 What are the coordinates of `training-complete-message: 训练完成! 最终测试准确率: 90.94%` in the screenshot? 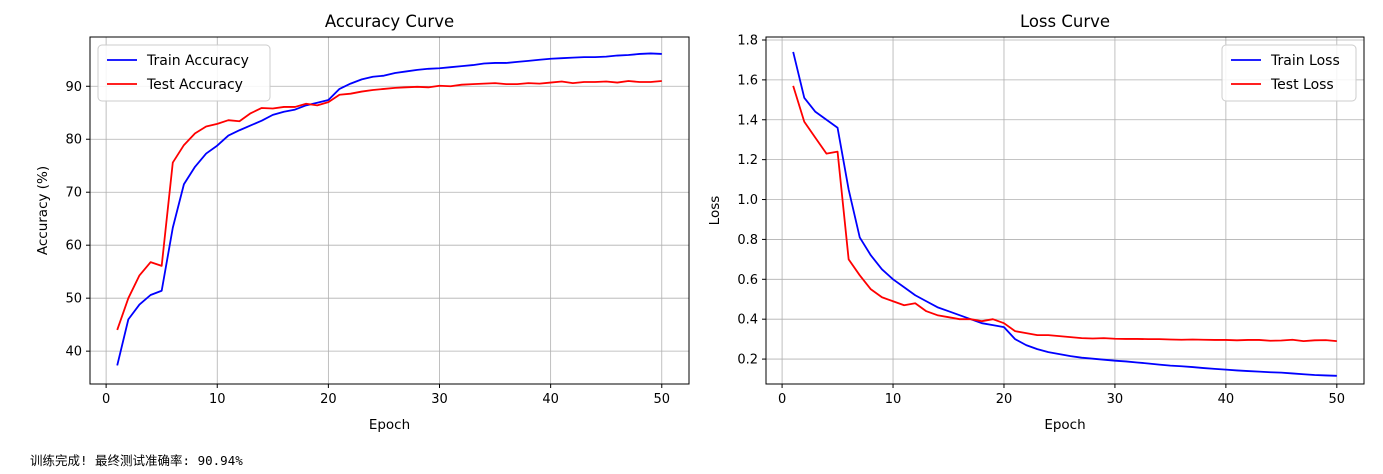 It's located at (136, 460).